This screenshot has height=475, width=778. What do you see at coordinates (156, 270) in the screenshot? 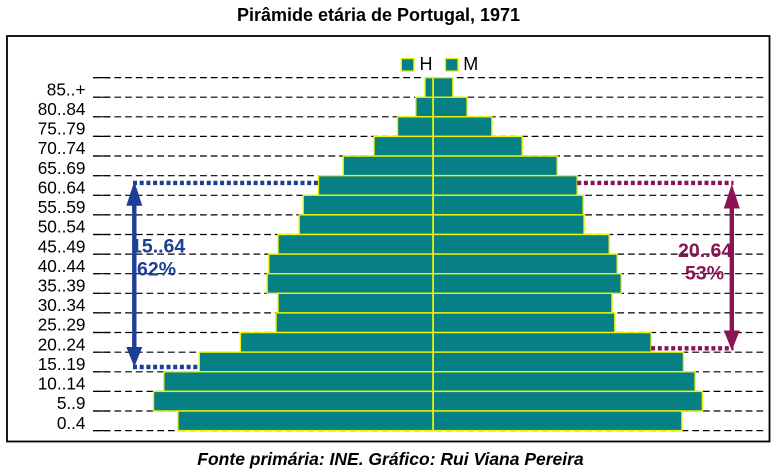
I see `svg-text: 62%` at bounding box center [156, 270].